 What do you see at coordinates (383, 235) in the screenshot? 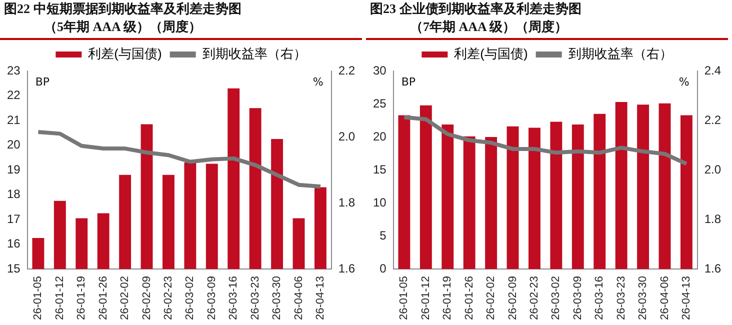
I see `y-tick-label: 5` at bounding box center [383, 235].